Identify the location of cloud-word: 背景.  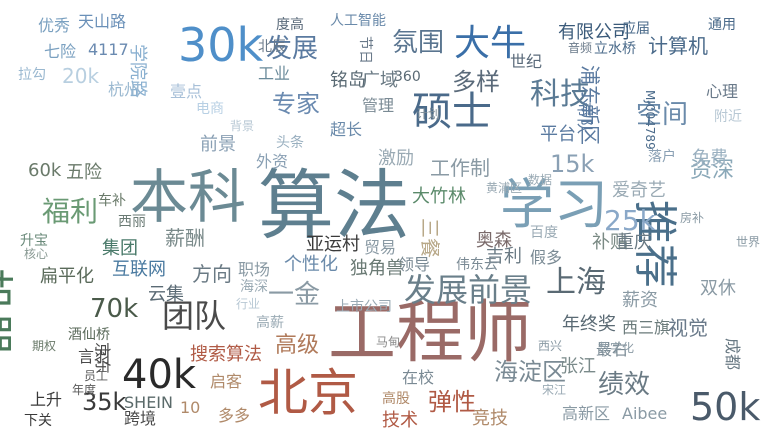
(242, 126).